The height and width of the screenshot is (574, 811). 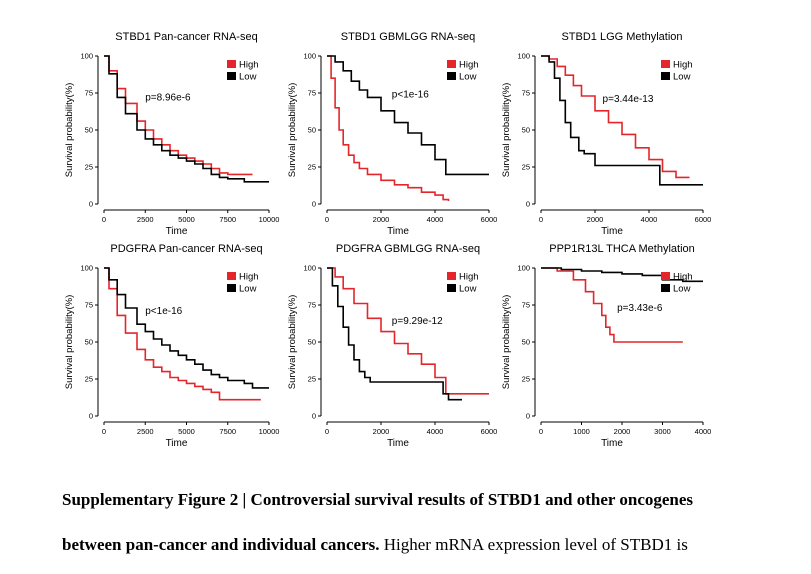 I want to click on chart-title: STBD1 GBMLGG RNA-seq, so click(x=408, y=37).